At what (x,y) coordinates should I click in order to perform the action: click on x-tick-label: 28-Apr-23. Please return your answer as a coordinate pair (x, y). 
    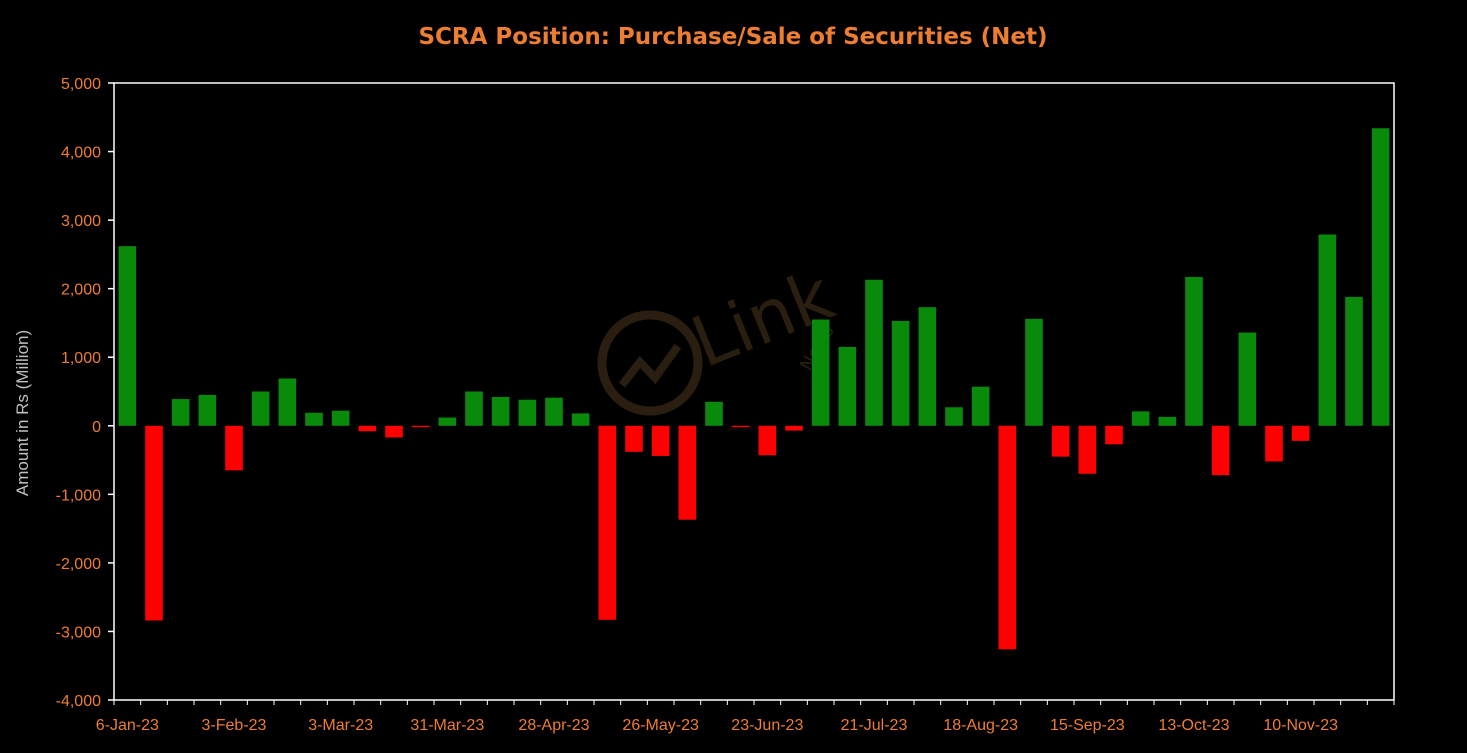
    Looking at the image, I should click on (553, 725).